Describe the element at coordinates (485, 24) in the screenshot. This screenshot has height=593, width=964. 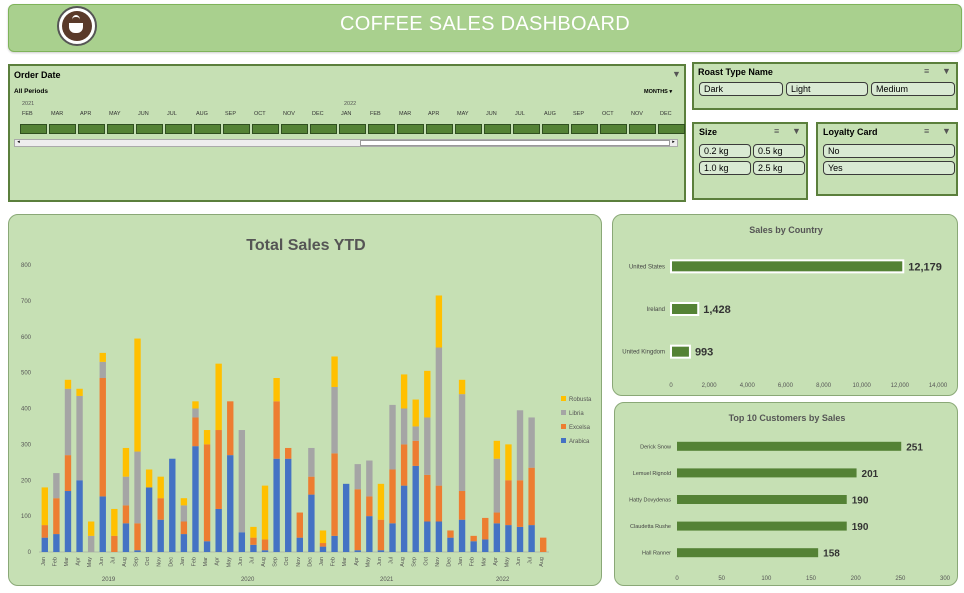
I see `dashboard-title: COFFEE SALES DASHBOARD` at that location.